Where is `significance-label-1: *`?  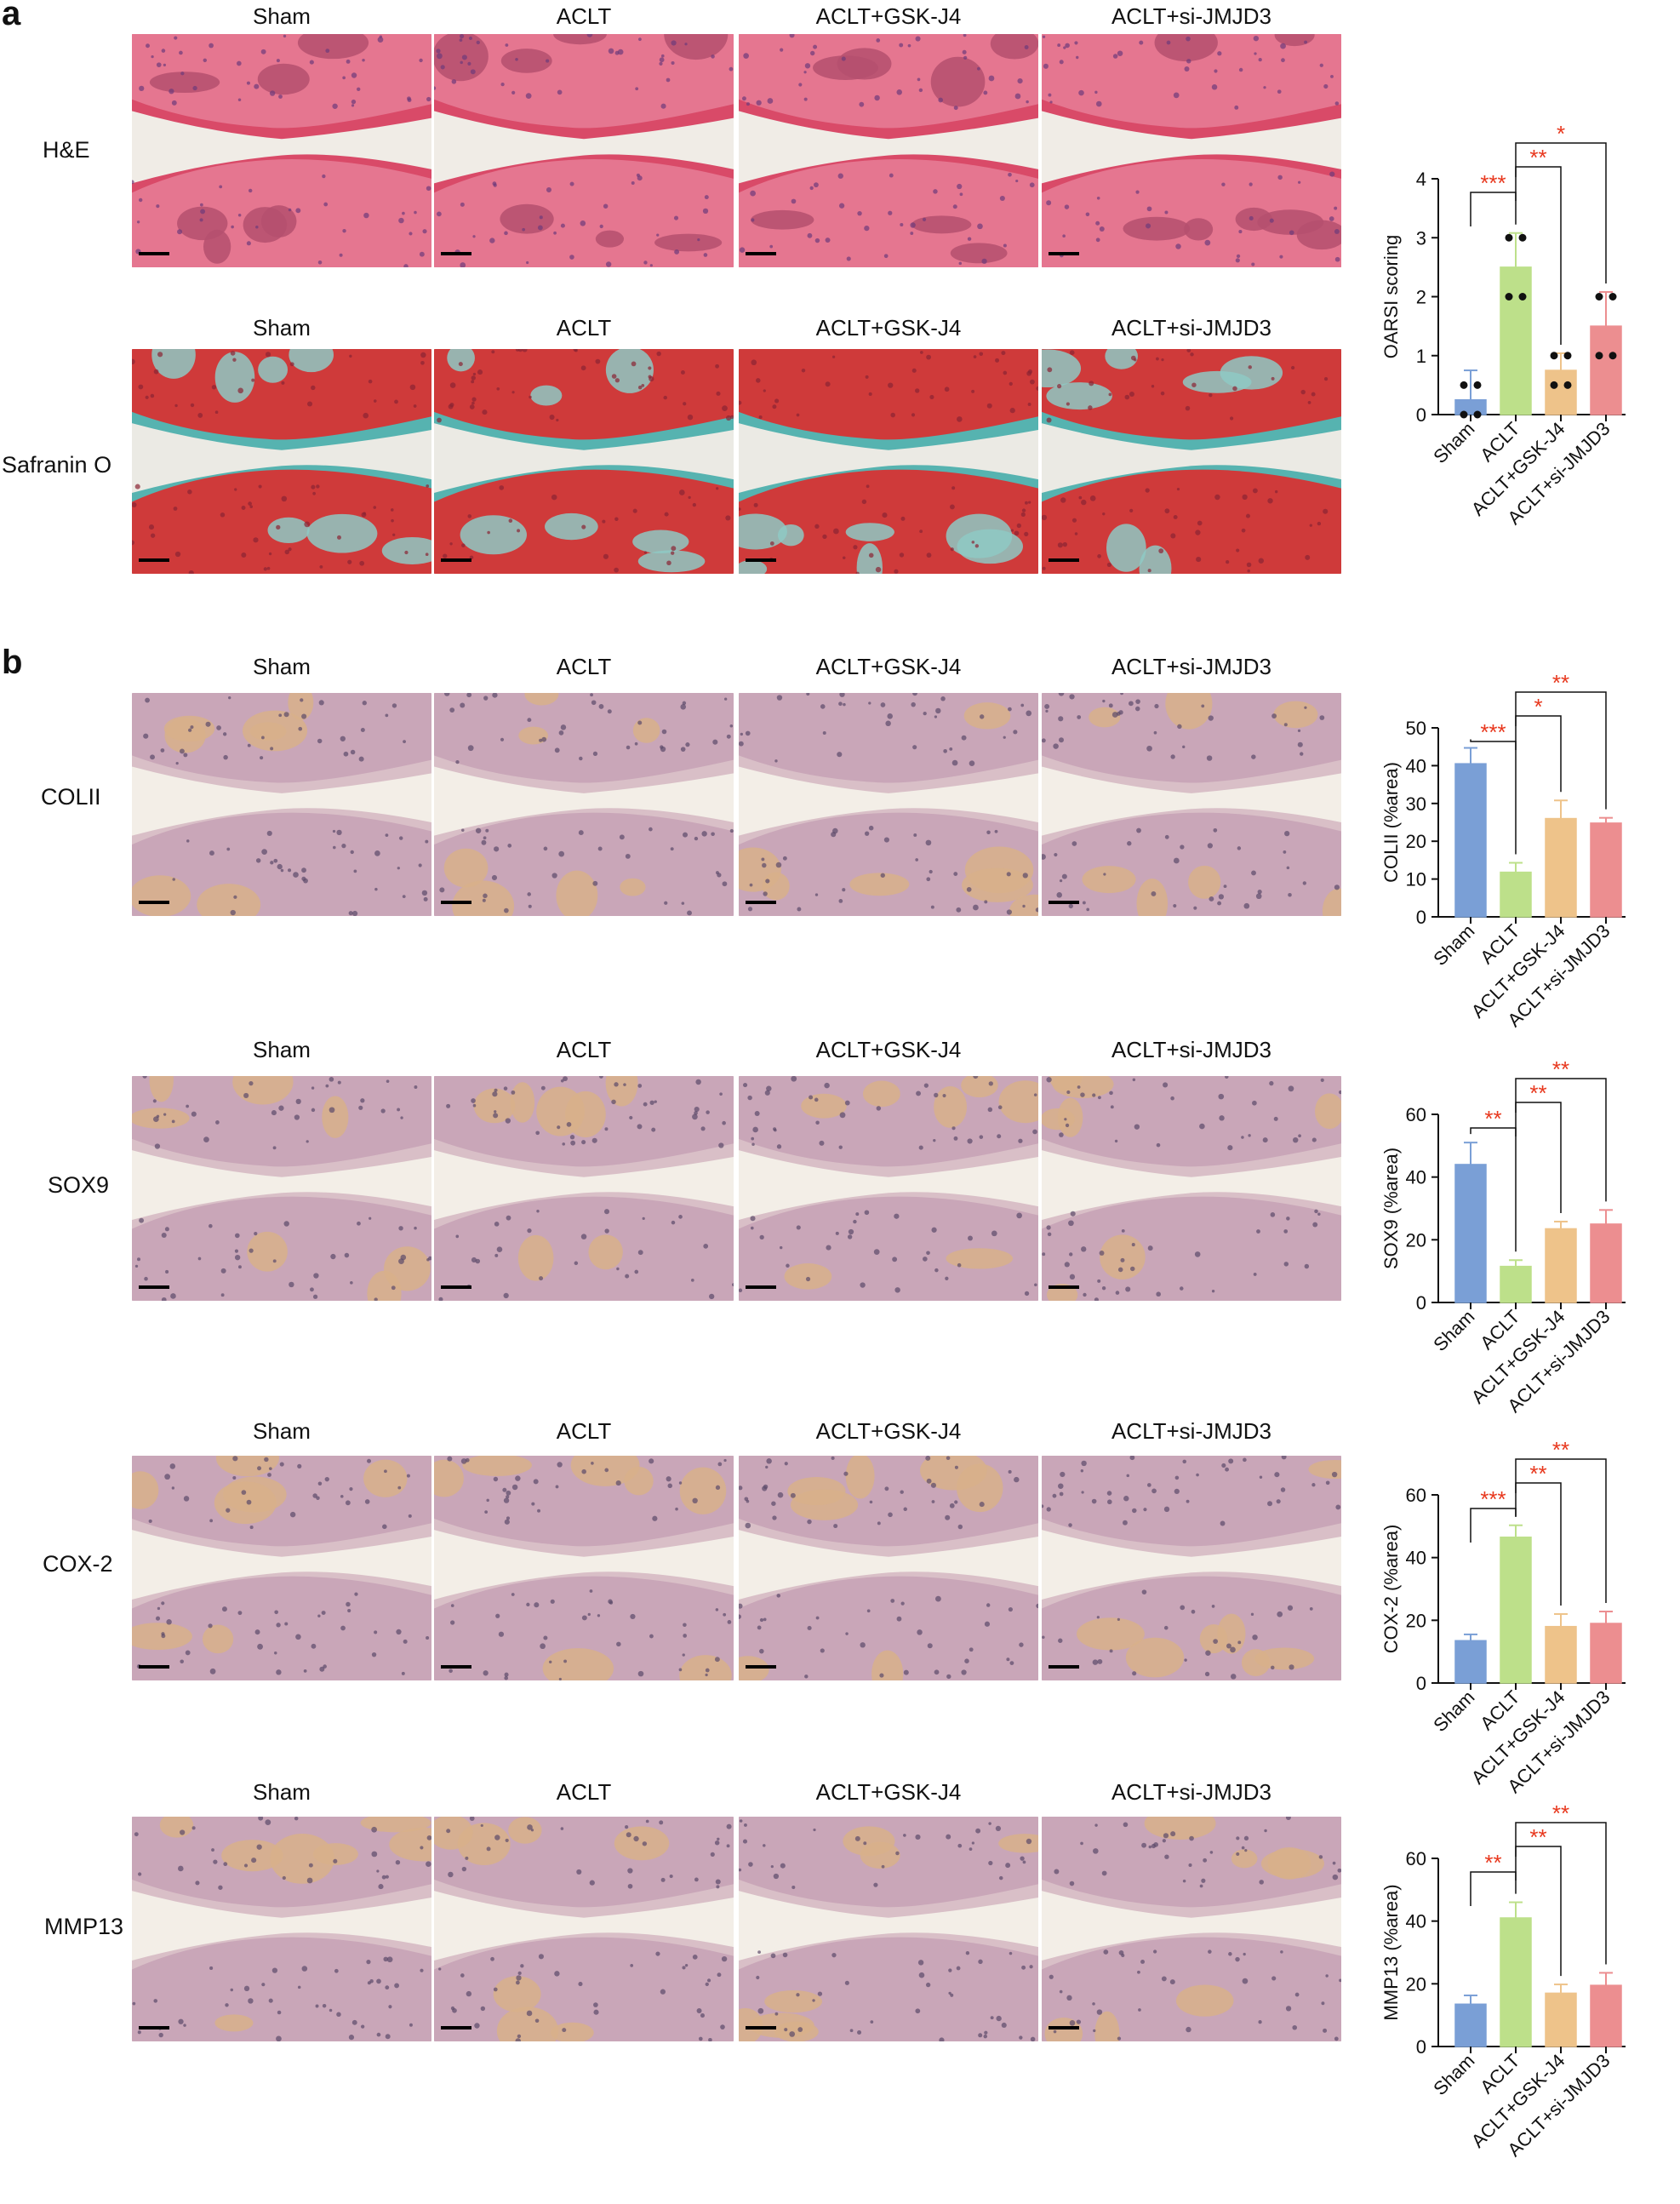
significance-label-1: * is located at coordinates (1538, 706).